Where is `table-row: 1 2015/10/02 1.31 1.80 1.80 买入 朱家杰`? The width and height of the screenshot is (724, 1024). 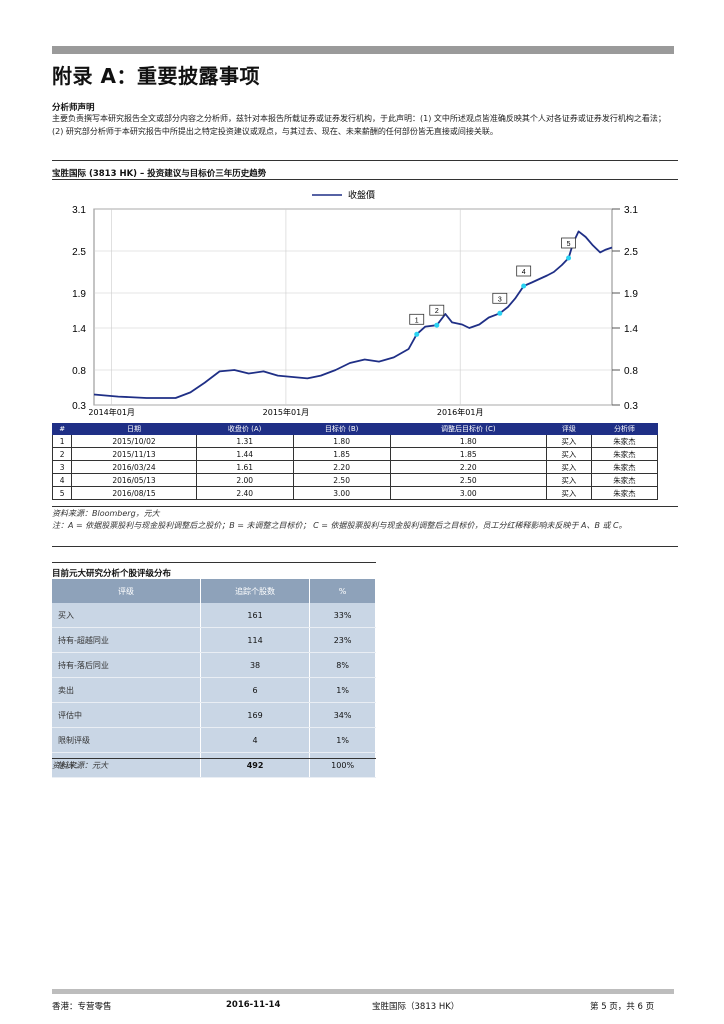 table-row: 1 2015/10/02 1.31 1.80 1.80 买入 朱家杰 is located at coordinates (355, 441).